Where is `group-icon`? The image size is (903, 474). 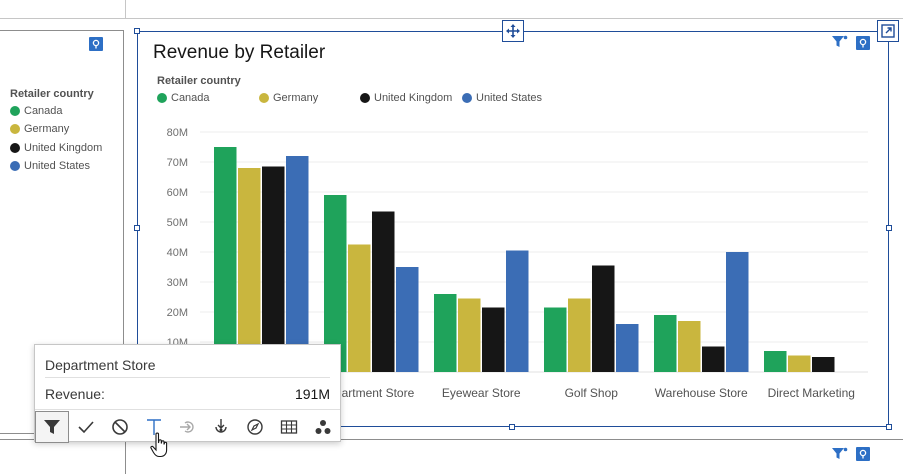 group-icon is located at coordinates (323, 426).